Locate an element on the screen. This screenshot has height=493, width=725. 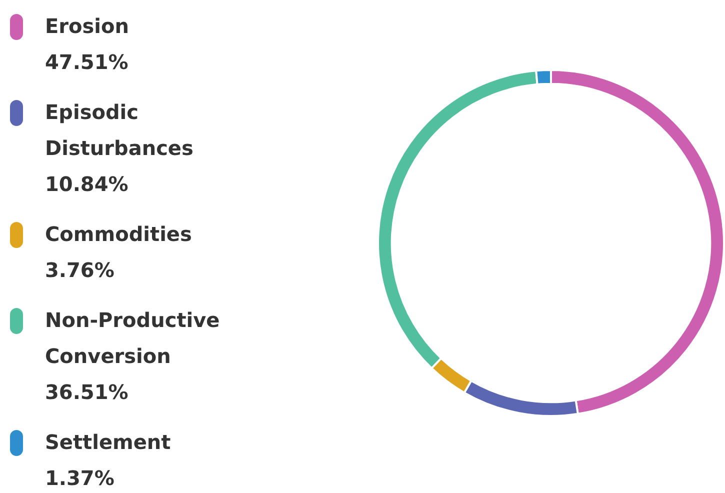
data-label: 47.51% is located at coordinates (87, 62).